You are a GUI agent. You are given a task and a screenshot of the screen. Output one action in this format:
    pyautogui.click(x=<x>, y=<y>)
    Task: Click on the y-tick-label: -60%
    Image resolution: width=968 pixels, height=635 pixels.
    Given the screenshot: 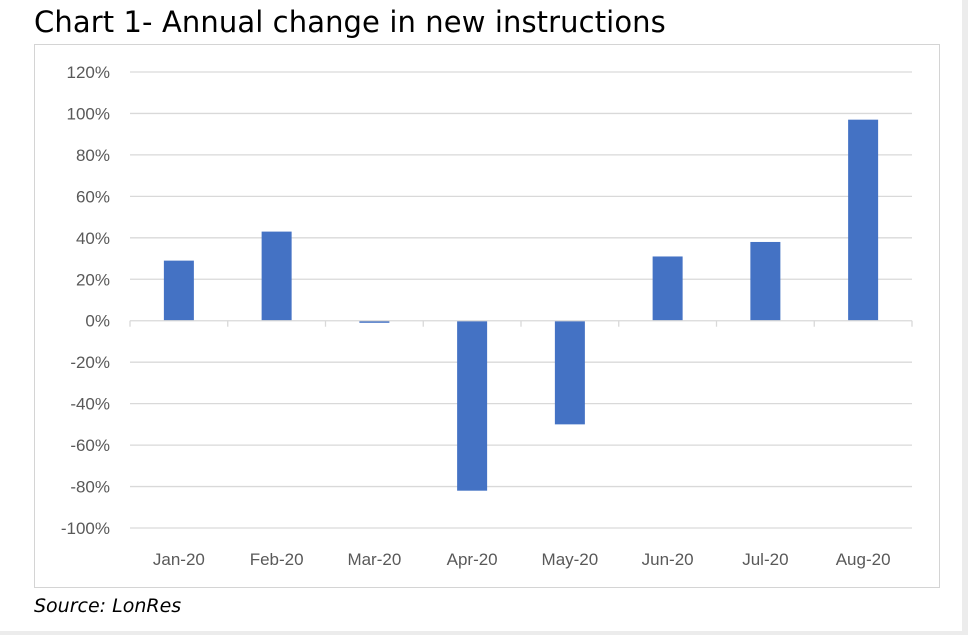 What is the action you would take?
    pyautogui.click(x=90, y=445)
    